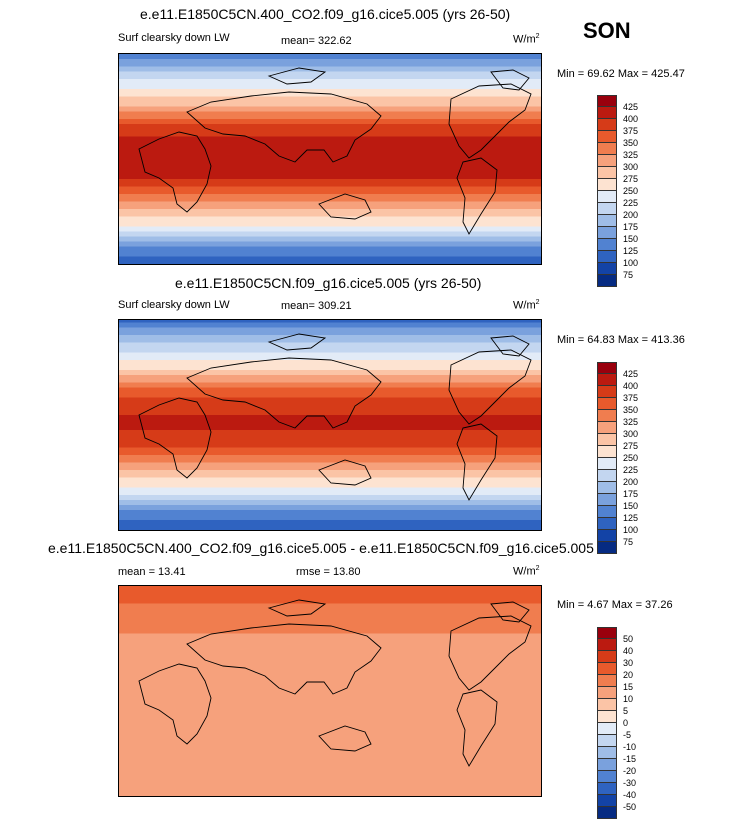 The width and height of the screenshot is (733, 819). I want to click on colorbar-tick-label: 375, so click(631, 131).